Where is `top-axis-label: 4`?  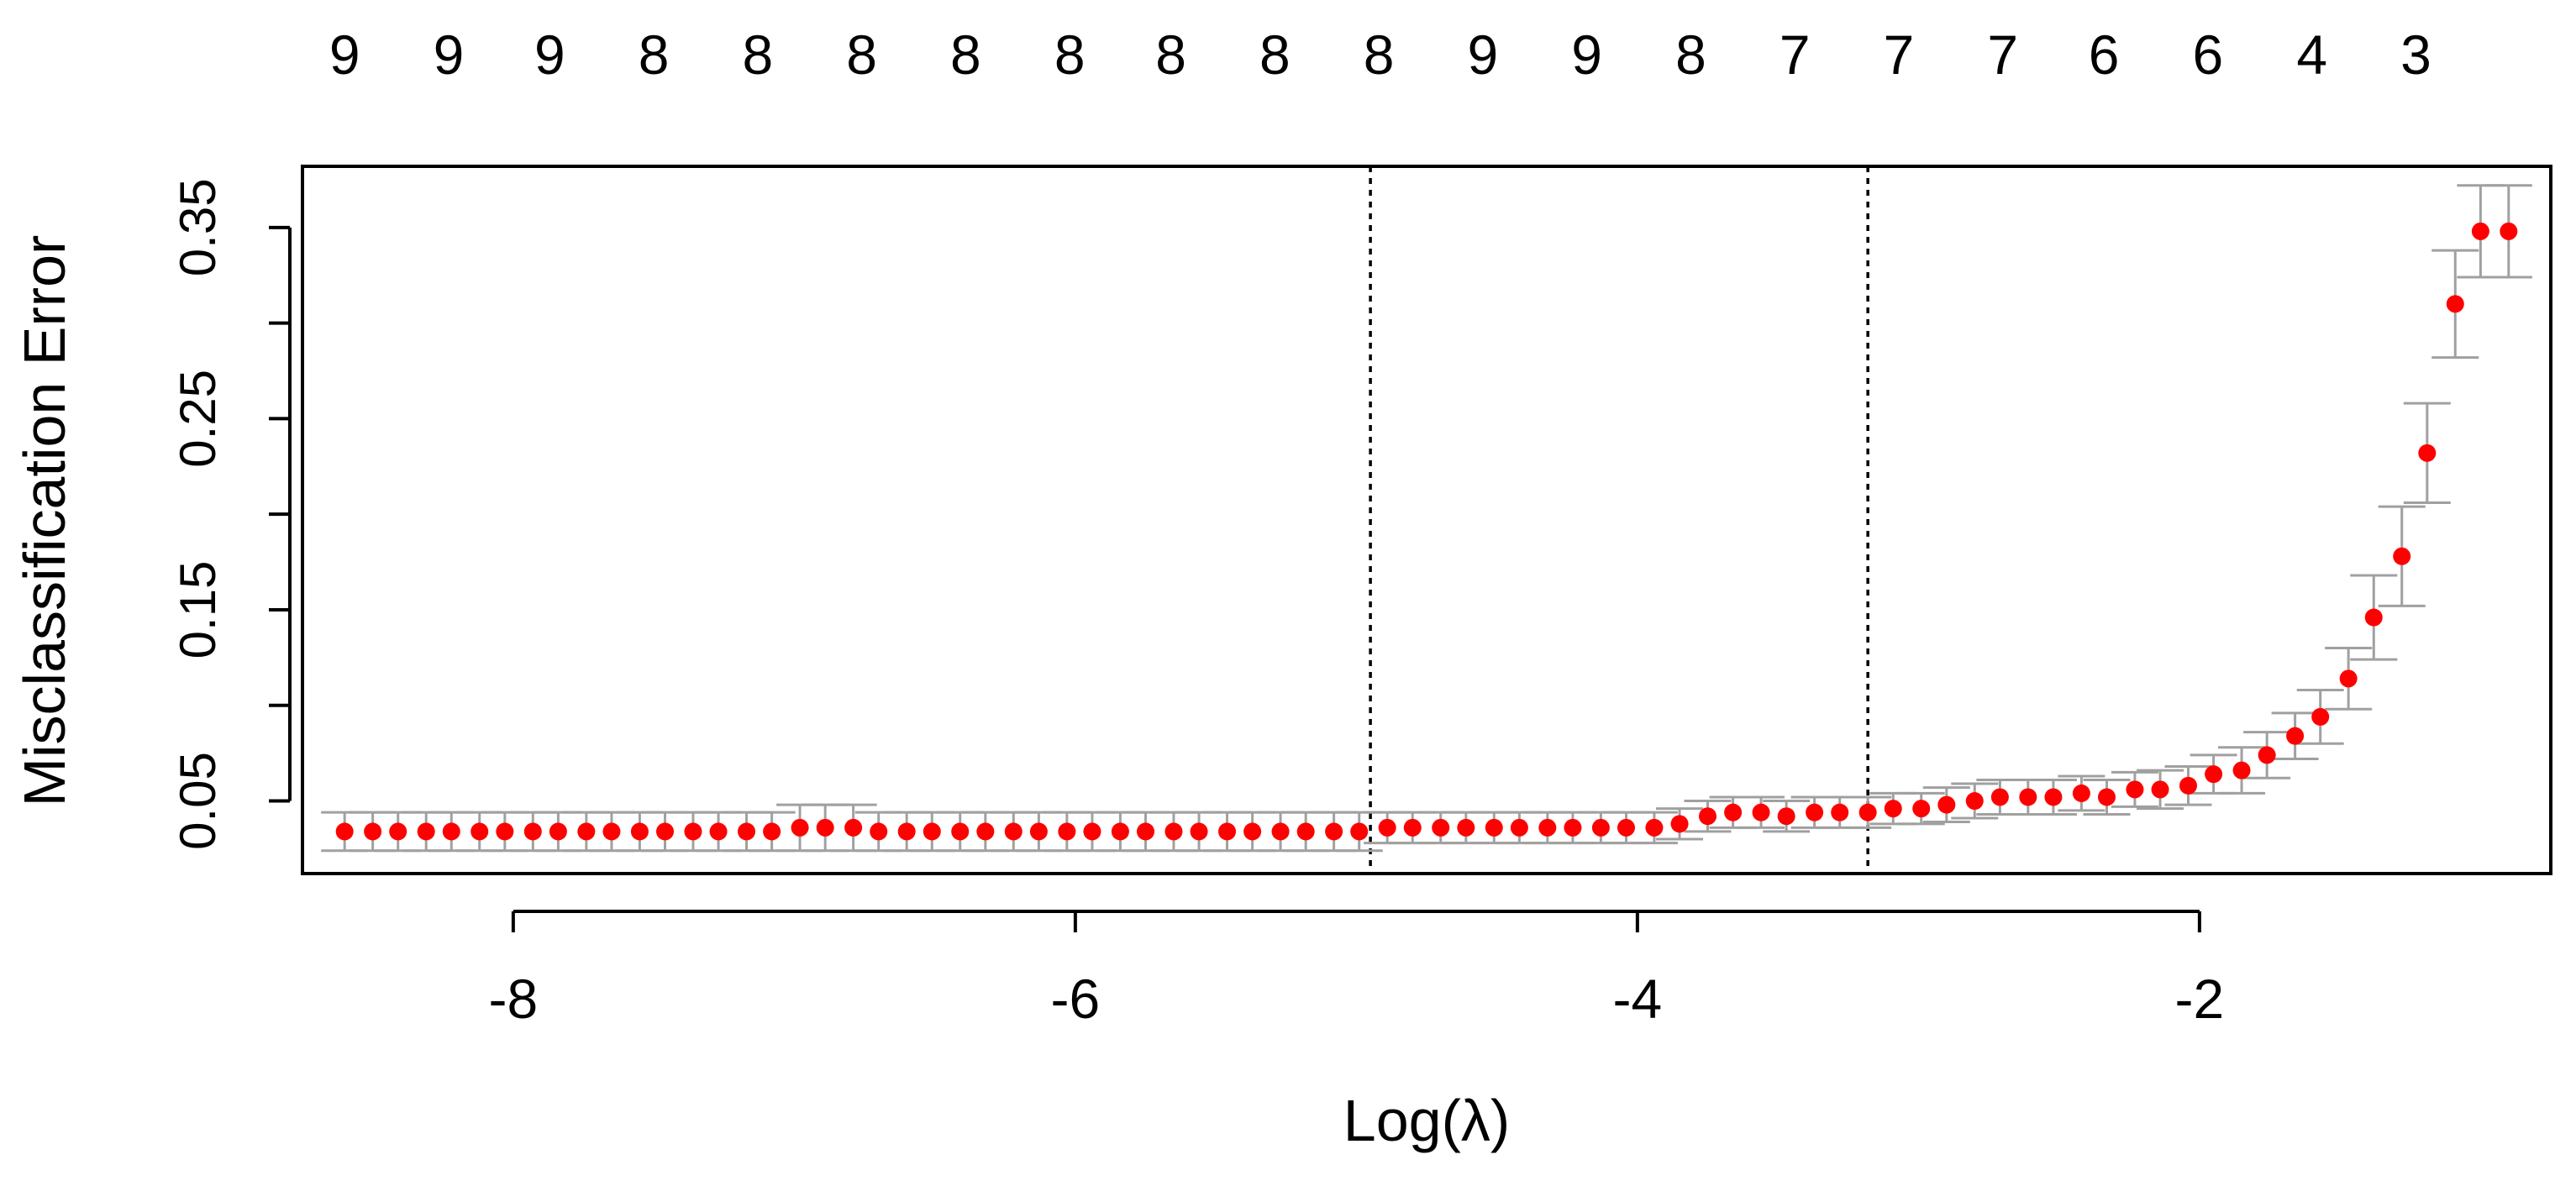
top-axis-label: 4 is located at coordinates (2311, 55).